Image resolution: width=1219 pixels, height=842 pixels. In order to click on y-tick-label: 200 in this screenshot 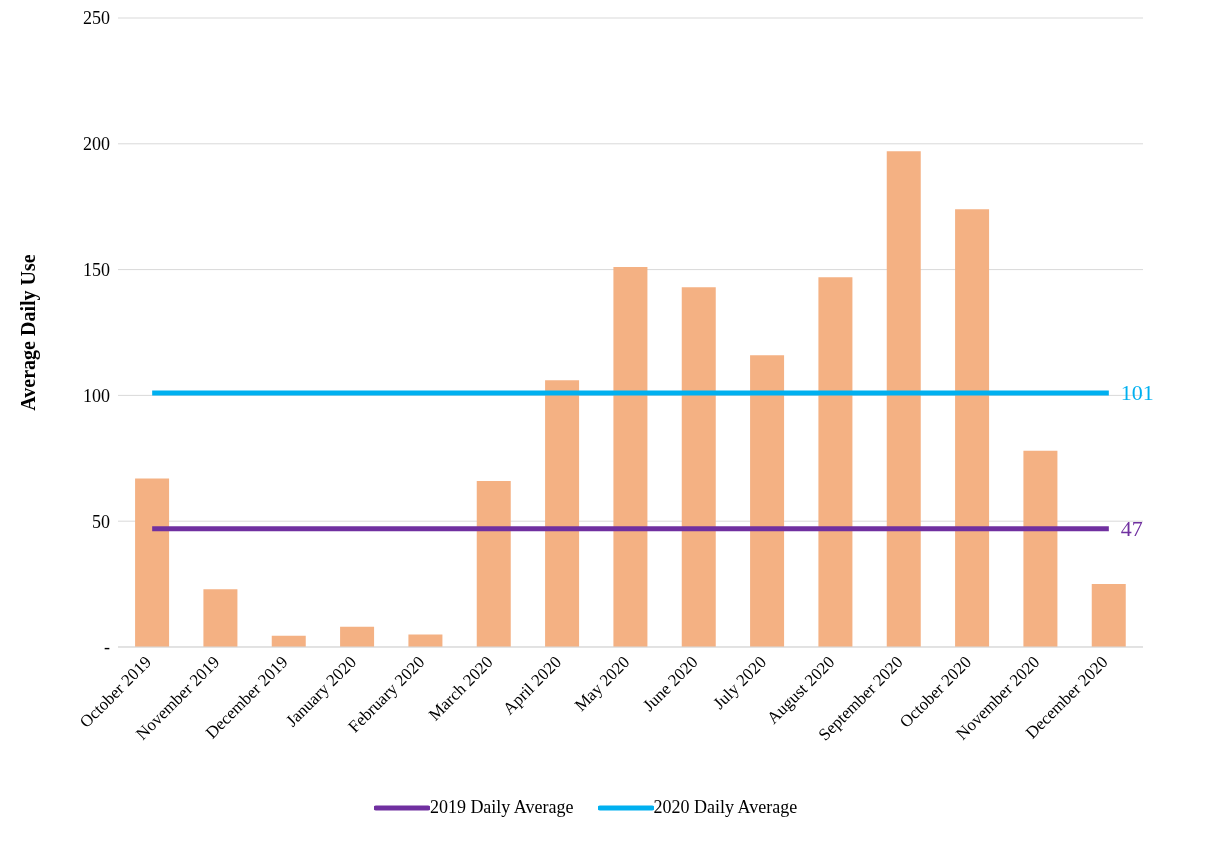, I will do `click(96, 144)`.